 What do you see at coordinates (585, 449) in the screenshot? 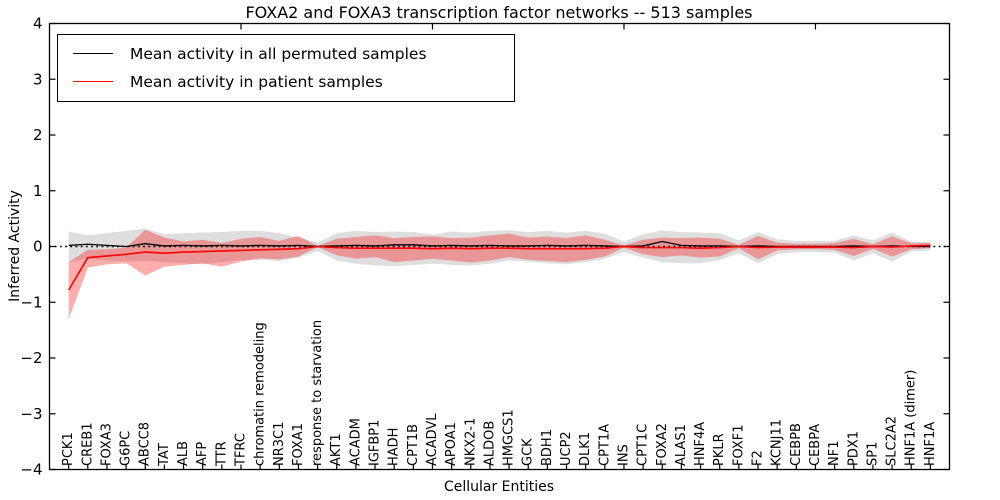
I see `x-tick-label: DLK1` at bounding box center [585, 449].